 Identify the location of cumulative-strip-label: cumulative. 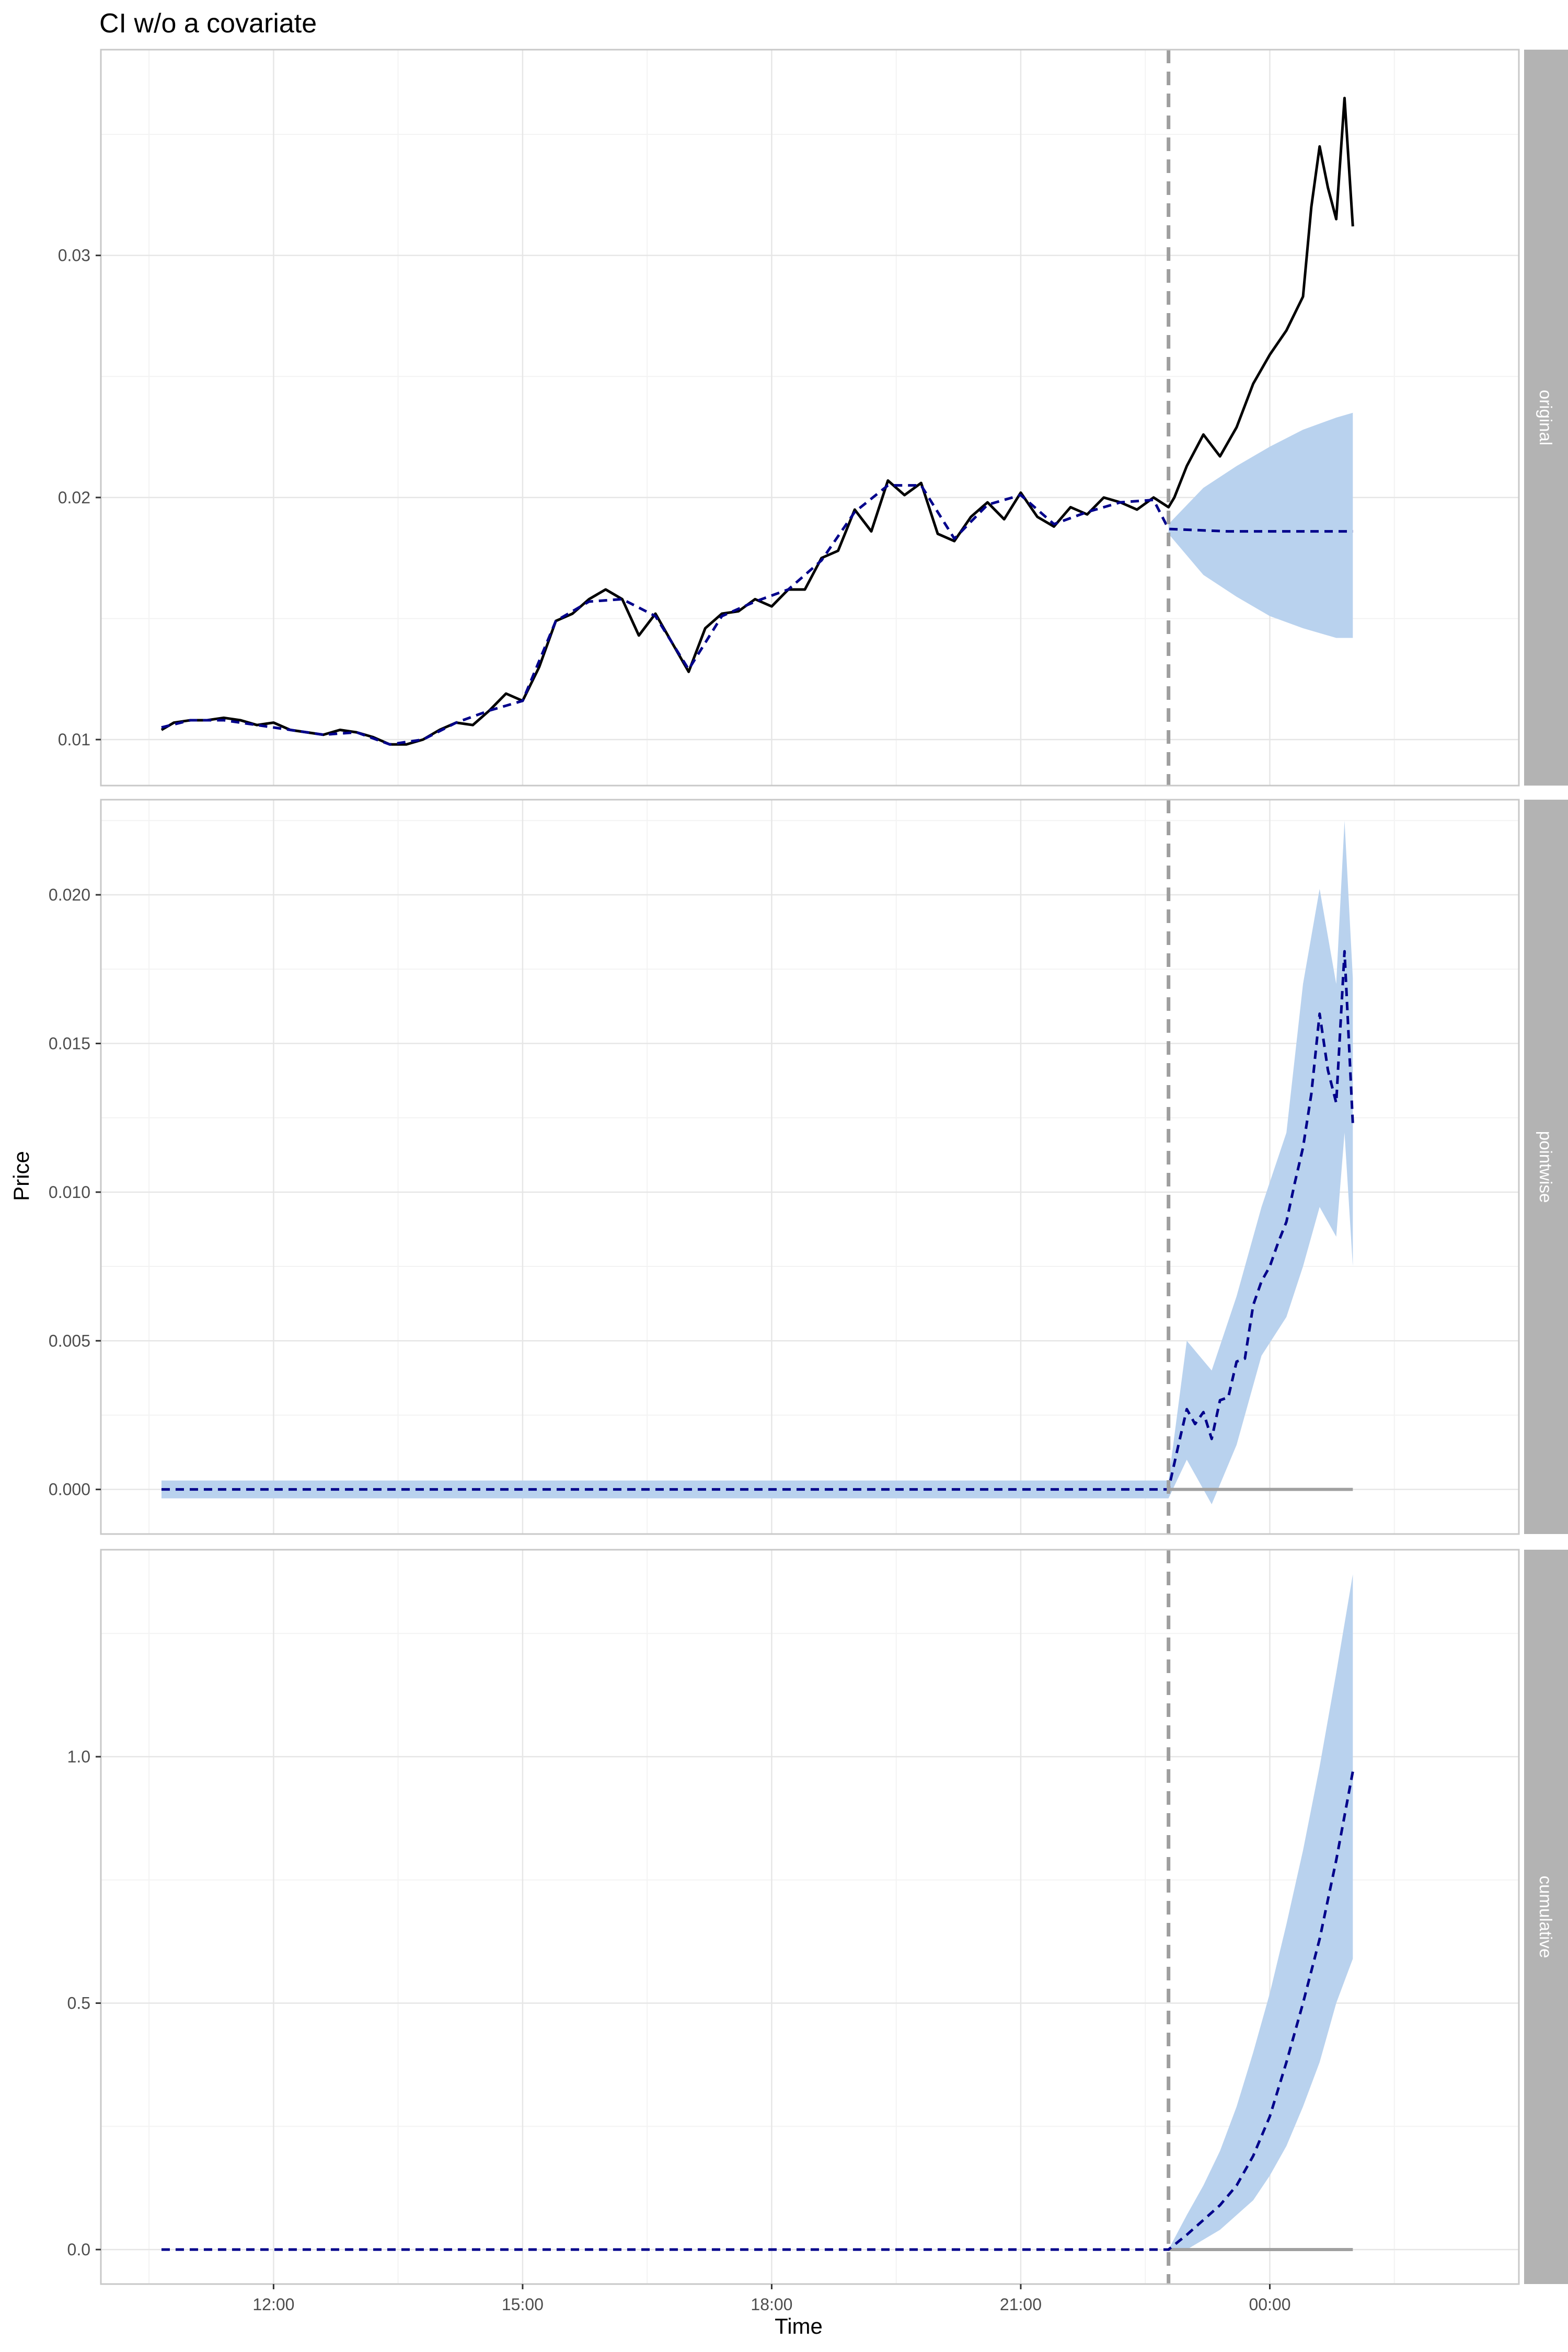
(1545, 1917).